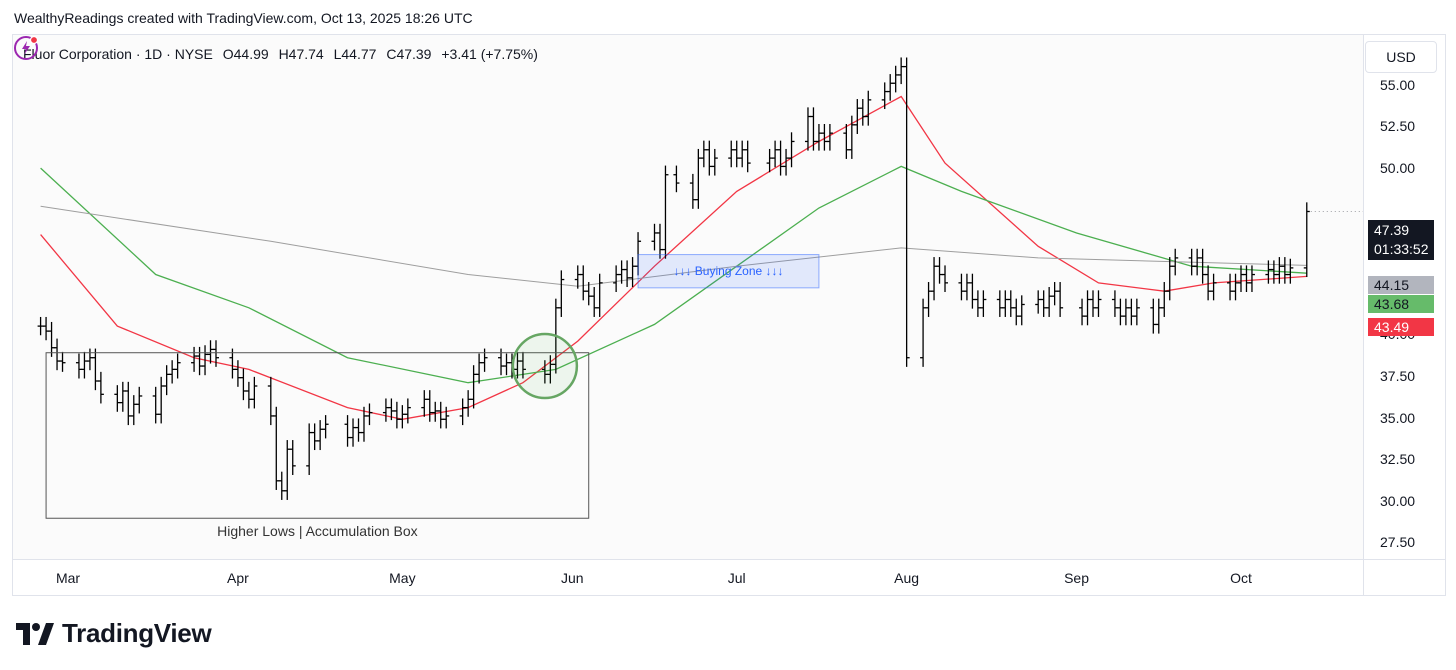  I want to click on close-value: C47.39, so click(409, 54).